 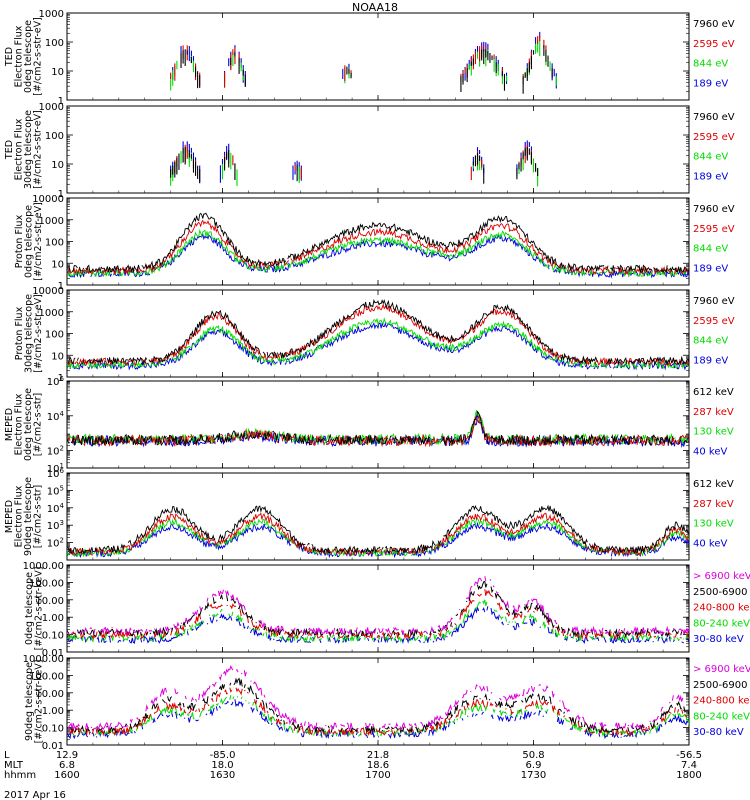 I want to click on chart-title: NOAA18, so click(x=375, y=7).